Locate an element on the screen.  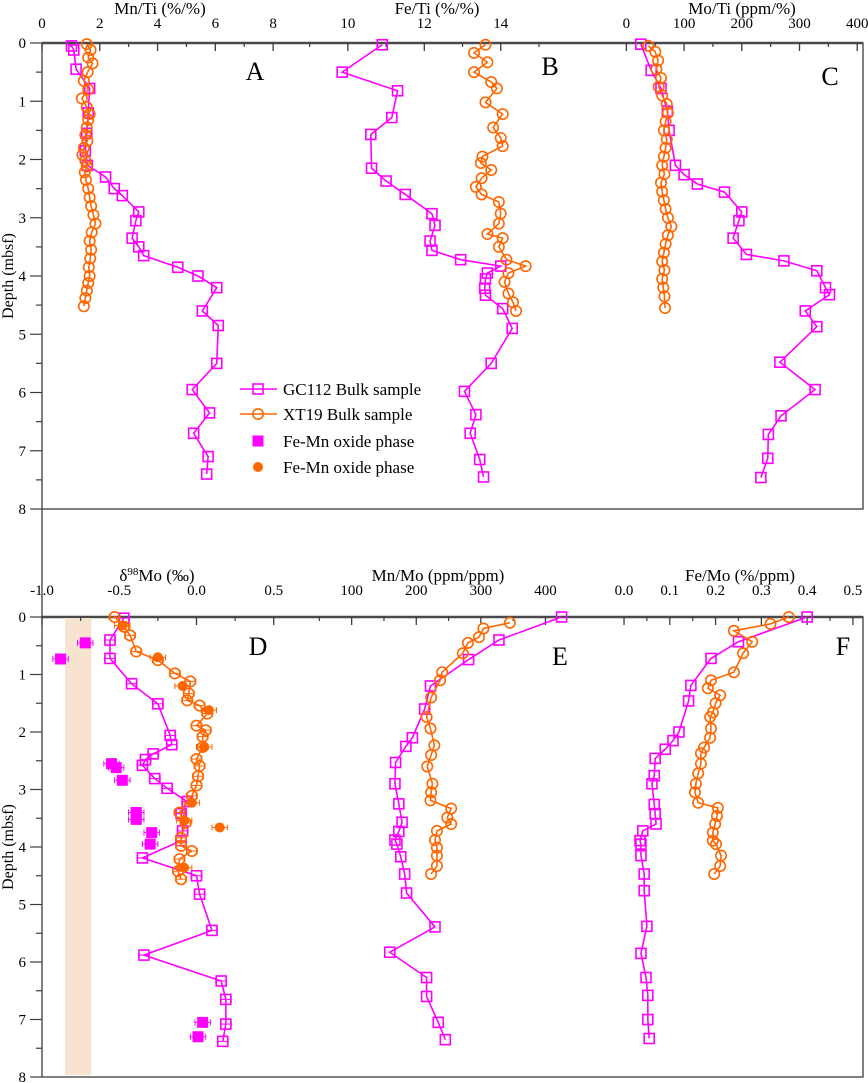
x-tick-label: 4 is located at coordinates (158, 24).